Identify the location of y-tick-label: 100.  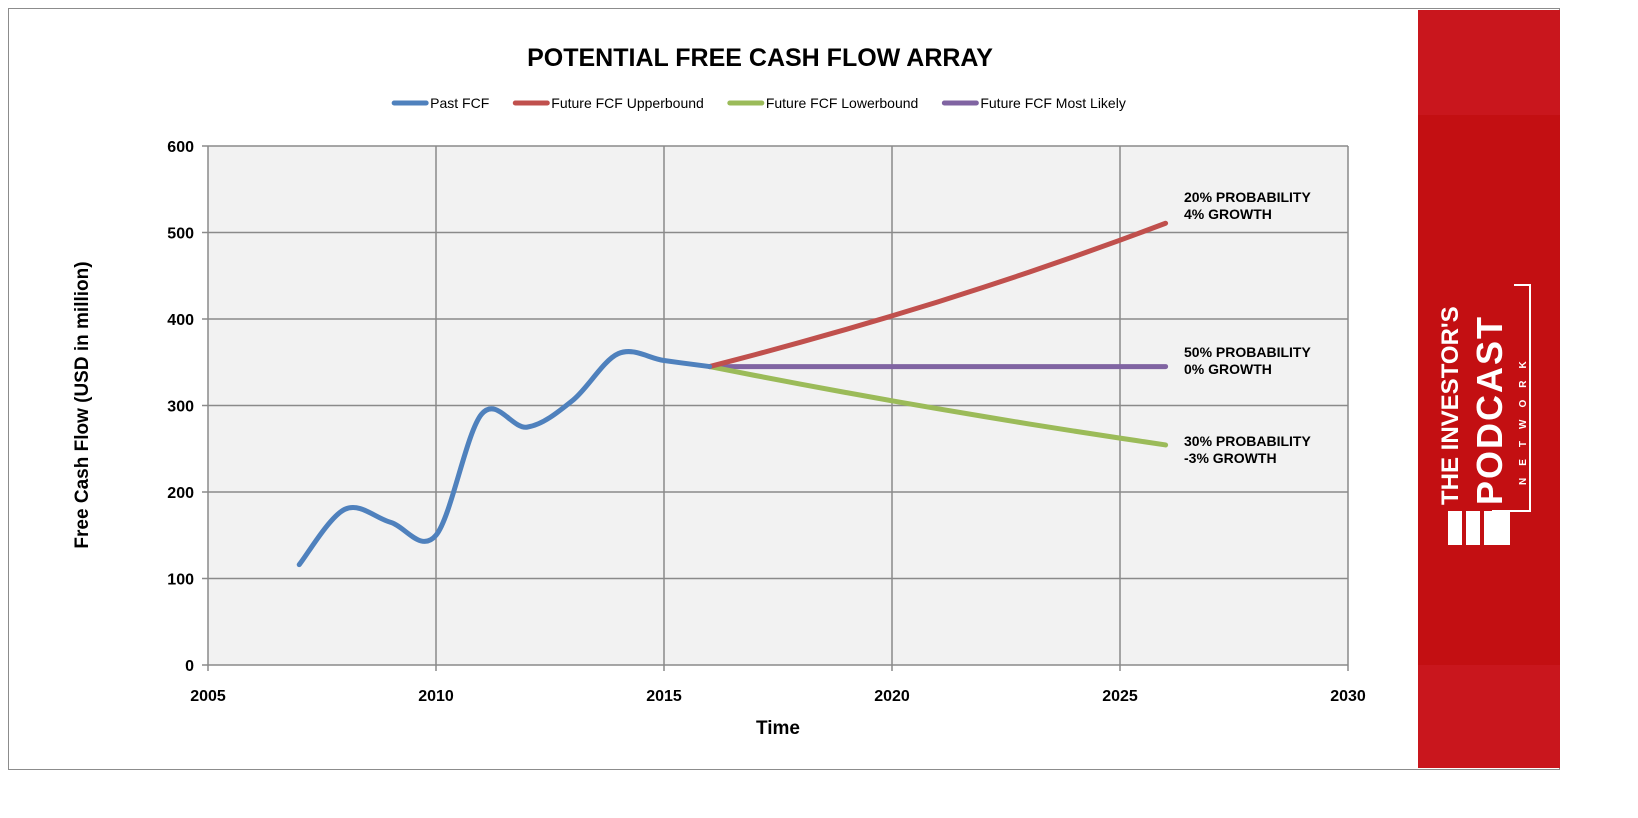
(180, 580).